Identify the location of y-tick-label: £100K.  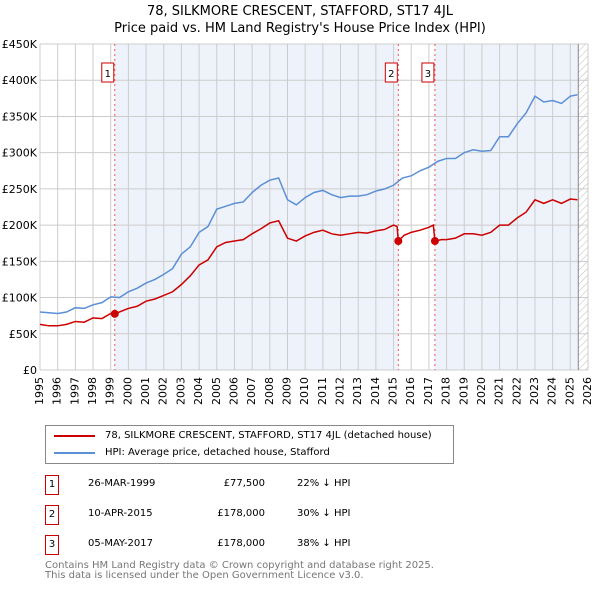
(20, 298).